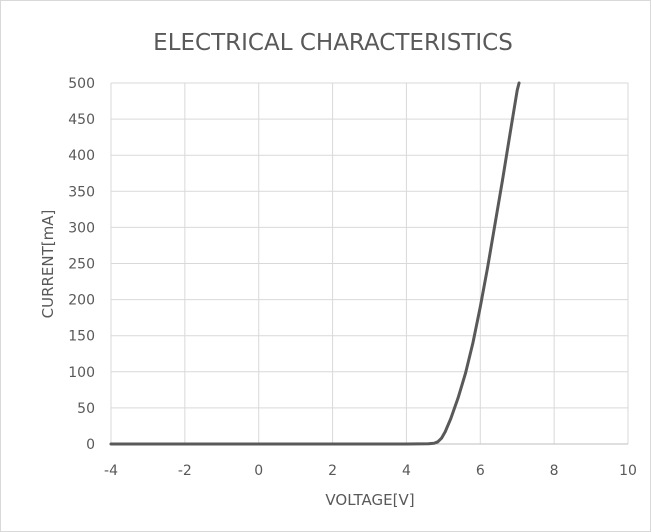 The width and height of the screenshot is (651, 532). What do you see at coordinates (81, 228) in the screenshot?
I see `y-tick-label: 300` at bounding box center [81, 228].